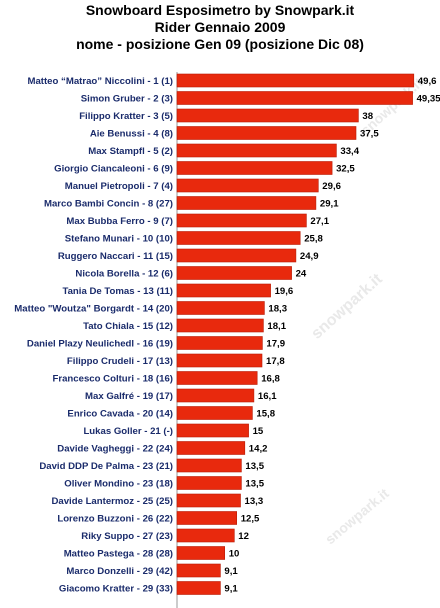 This screenshot has height=608, width=440. What do you see at coordinates (100, 344) in the screenshot?
I see `category-label-16: Daniel Plazy Neulichedl - 16 (19)` at bounding box center [100, 344].